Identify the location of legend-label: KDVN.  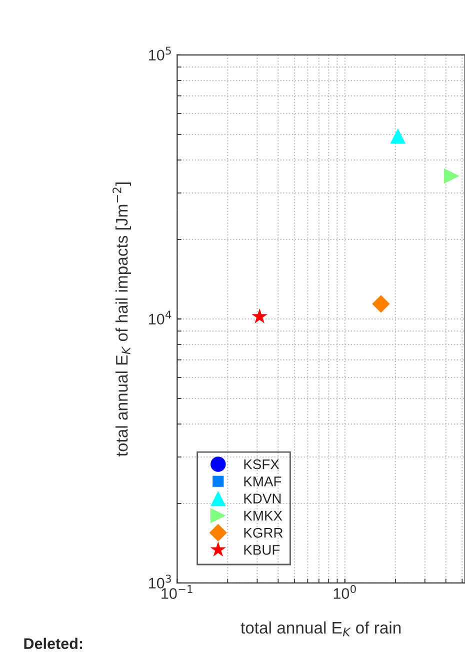
(262, 499).